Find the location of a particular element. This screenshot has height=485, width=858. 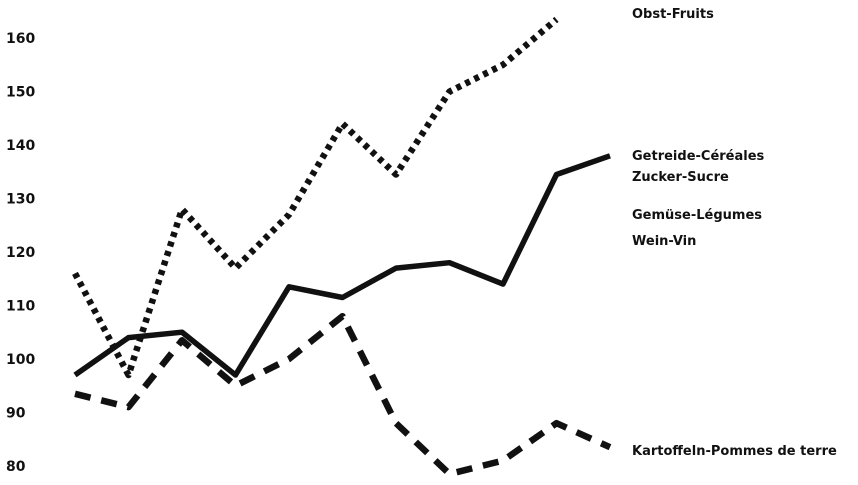

y-tick-label: 120 is located at coordinates (20, 253).